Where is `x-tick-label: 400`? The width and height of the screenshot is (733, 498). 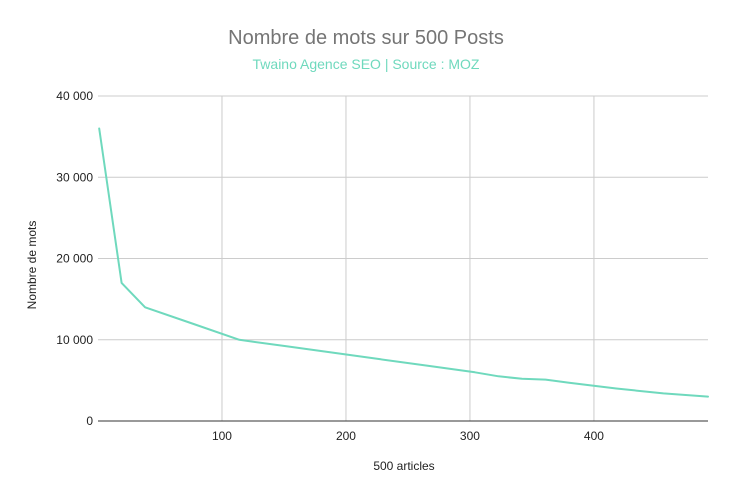 x-tick-label: 400 is located at coordinates (594, 436).